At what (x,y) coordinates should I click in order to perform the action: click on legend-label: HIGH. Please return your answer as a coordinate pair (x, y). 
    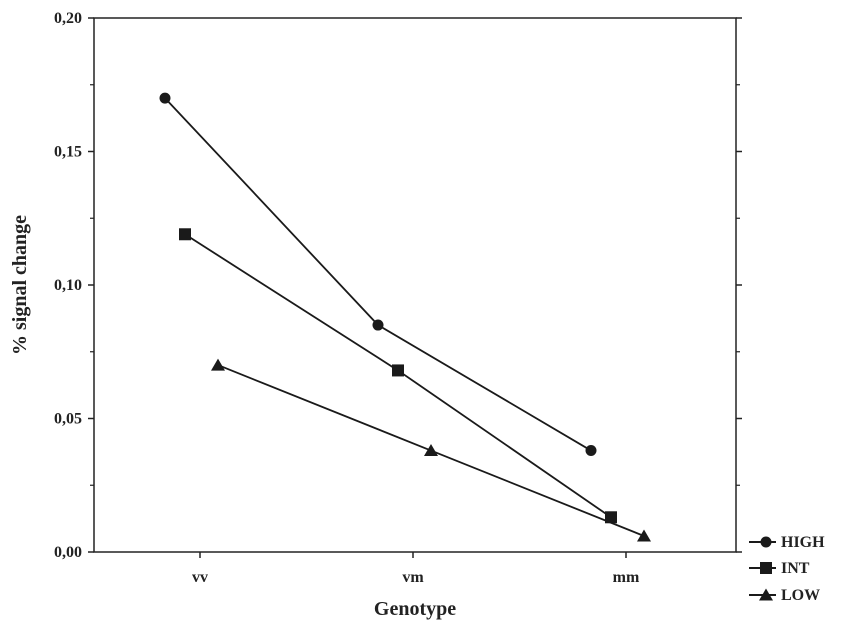
    Looking at the image, I should click on (803, 542).